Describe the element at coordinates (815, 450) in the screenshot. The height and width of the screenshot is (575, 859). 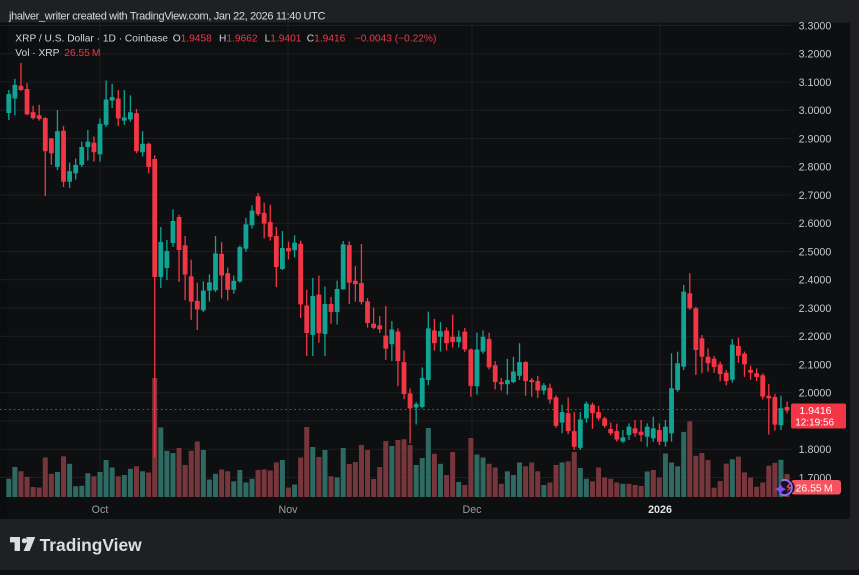
I see `svg-text: 1.8000` at that location.